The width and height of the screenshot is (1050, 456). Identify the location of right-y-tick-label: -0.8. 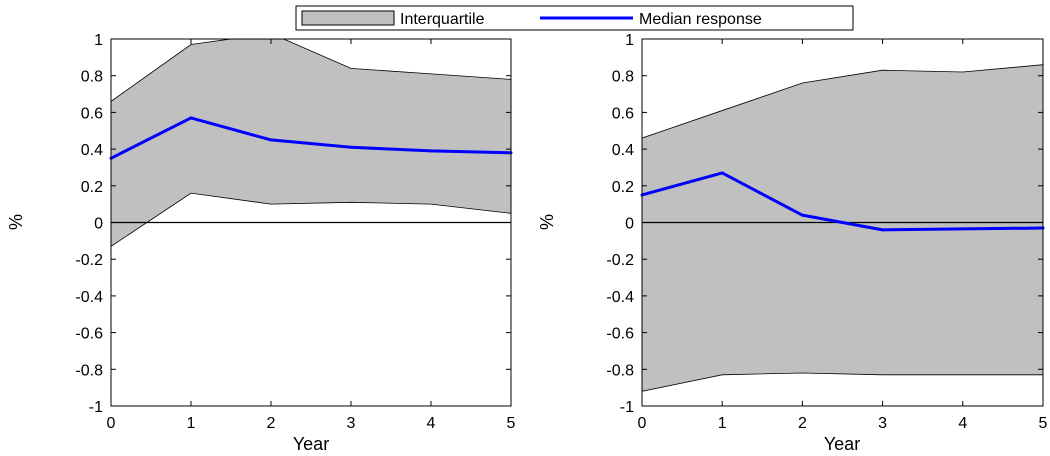
(620, 370).